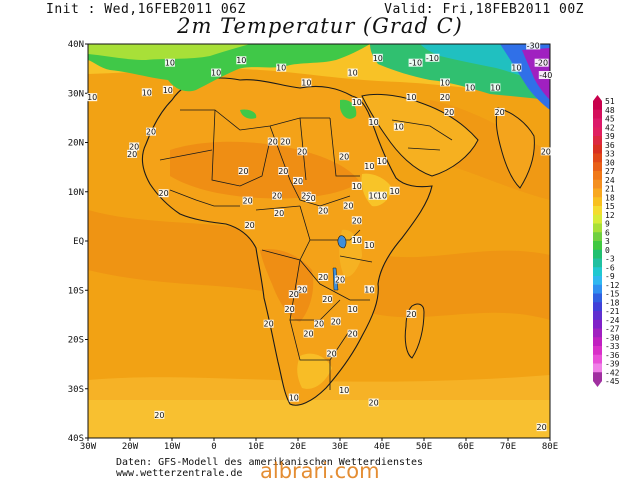  What do you see at coordinates (607, 232) in the screenshot?
I see `legend-value: 6` at bounding box center [607, 232].